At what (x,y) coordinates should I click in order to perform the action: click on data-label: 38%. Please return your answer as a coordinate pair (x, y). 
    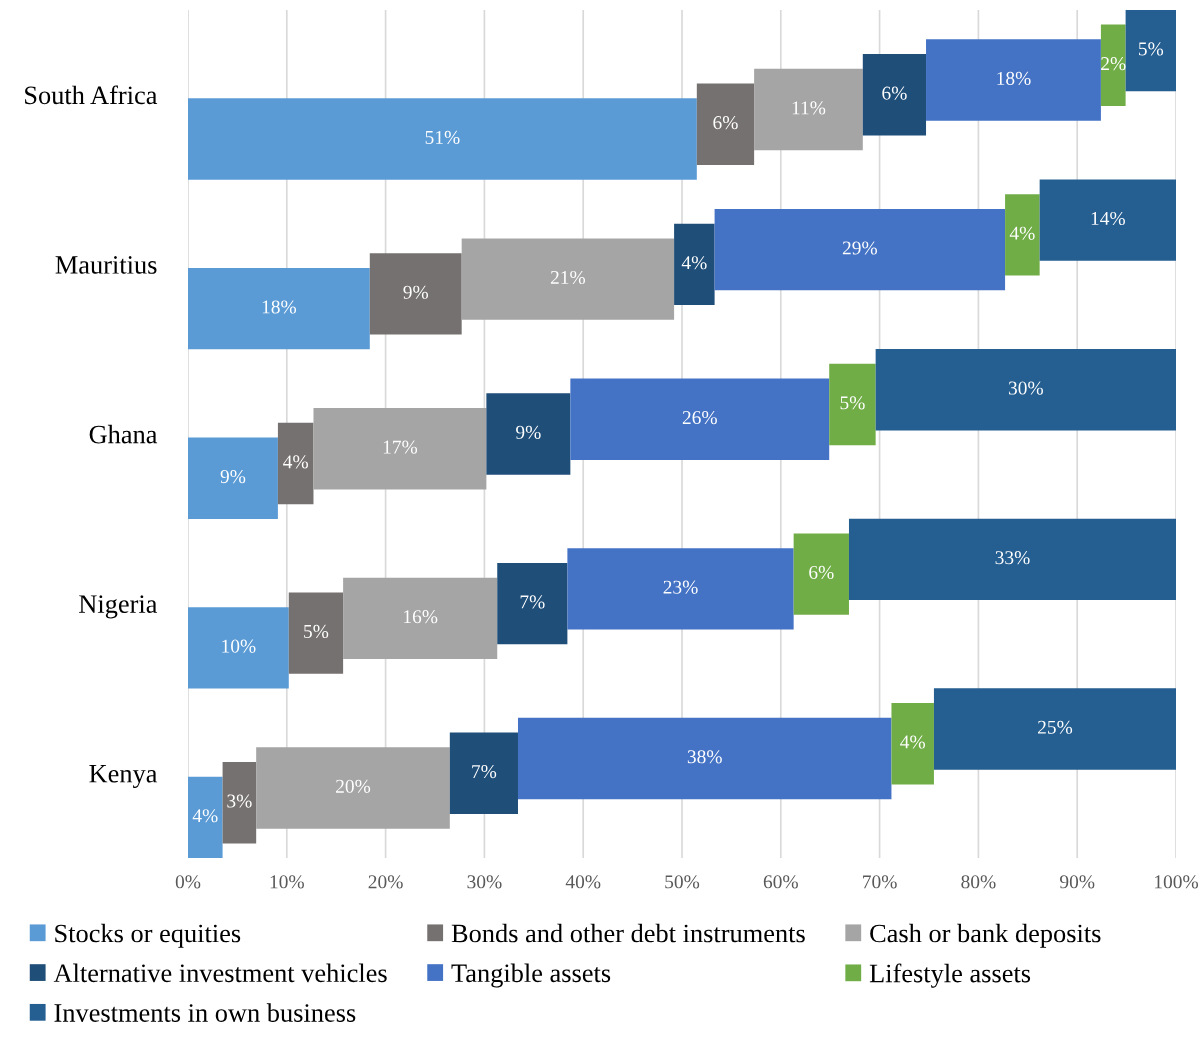
    Looking at the image, I should click on (704, 757).